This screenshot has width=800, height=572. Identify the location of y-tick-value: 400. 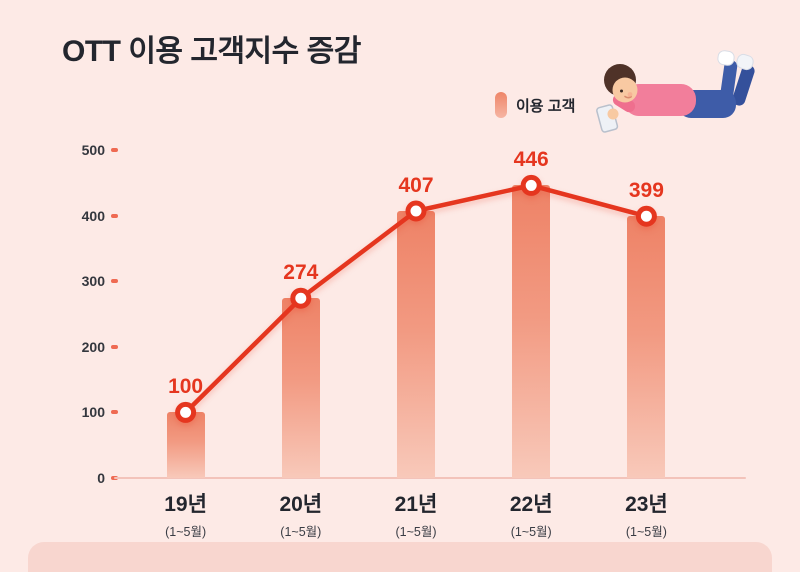
(93, 215).